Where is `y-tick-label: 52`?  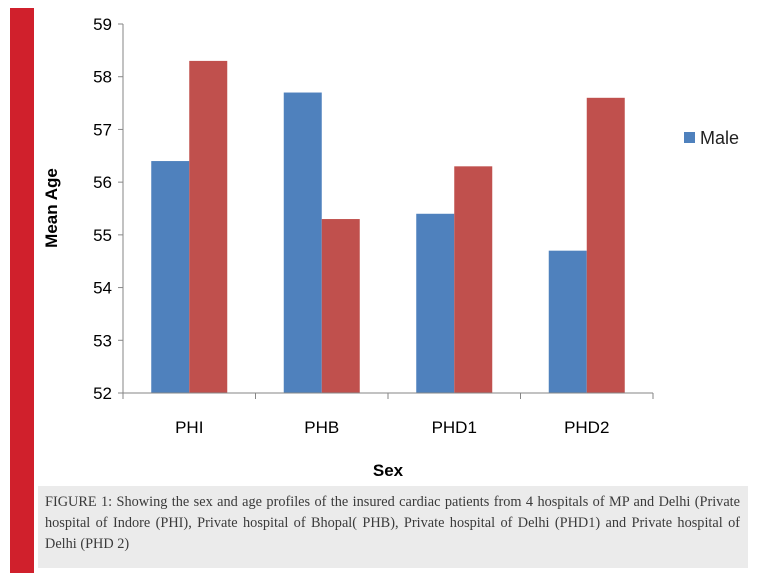 y-tick-label: 52 is located at coordinates (102, 393).